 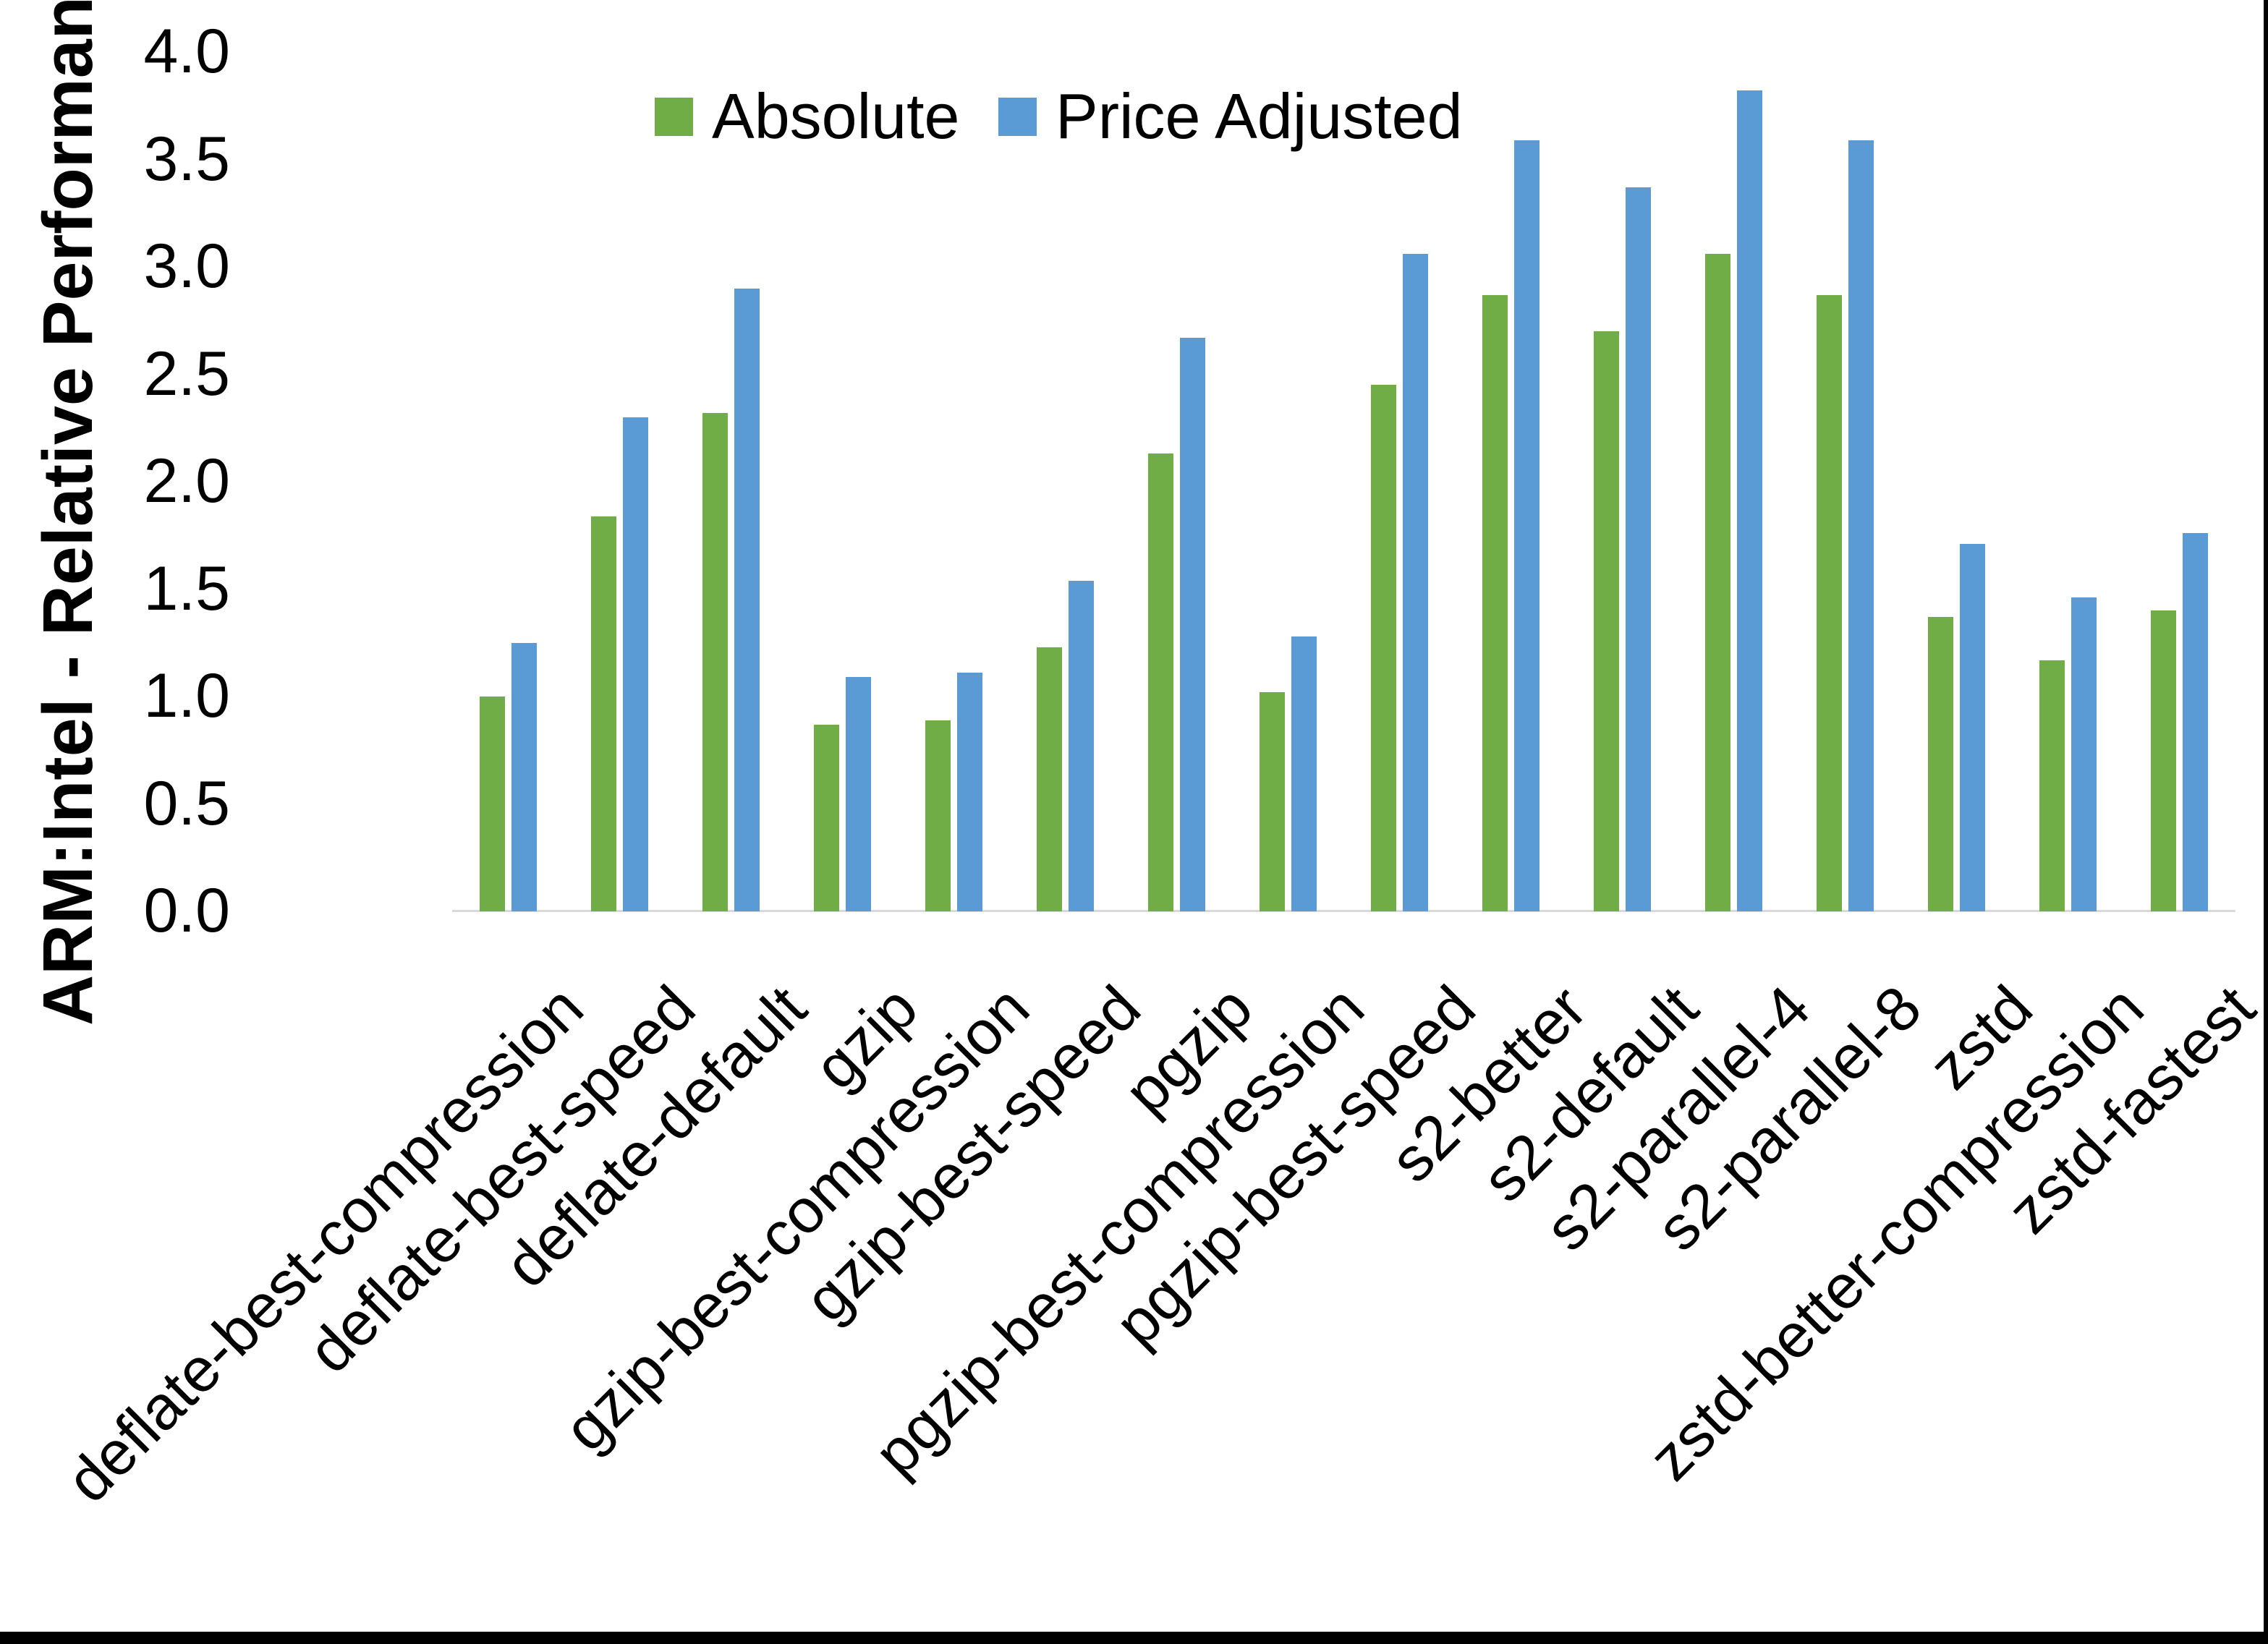 What do you see at coordinates (1081, 746) in the screenshot?
I see `bar-price-adjusted-gzip-best-speed` at bounding box center [1081, 746].